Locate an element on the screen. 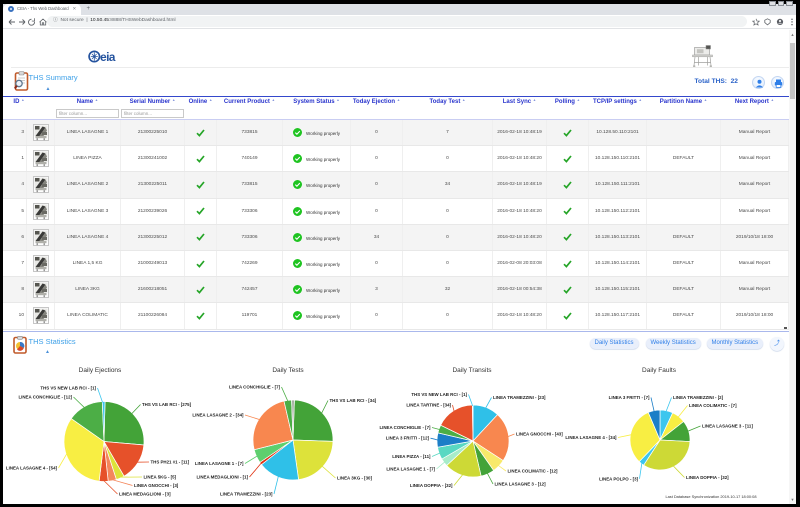 The width and height of the screenshot is (800, 507). svg-text: LINEA MEDAGLIONI - [1] is located at coordinates (222, 477).